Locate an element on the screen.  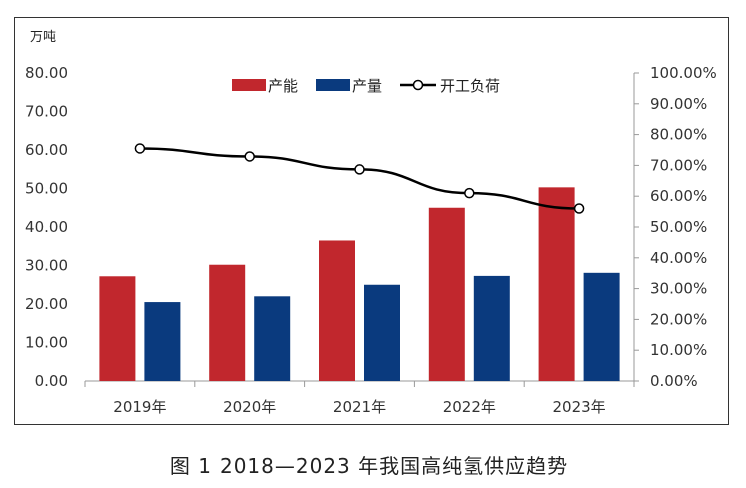
y-right-tick-label: 80.00% is located at coordinates (678, 135).